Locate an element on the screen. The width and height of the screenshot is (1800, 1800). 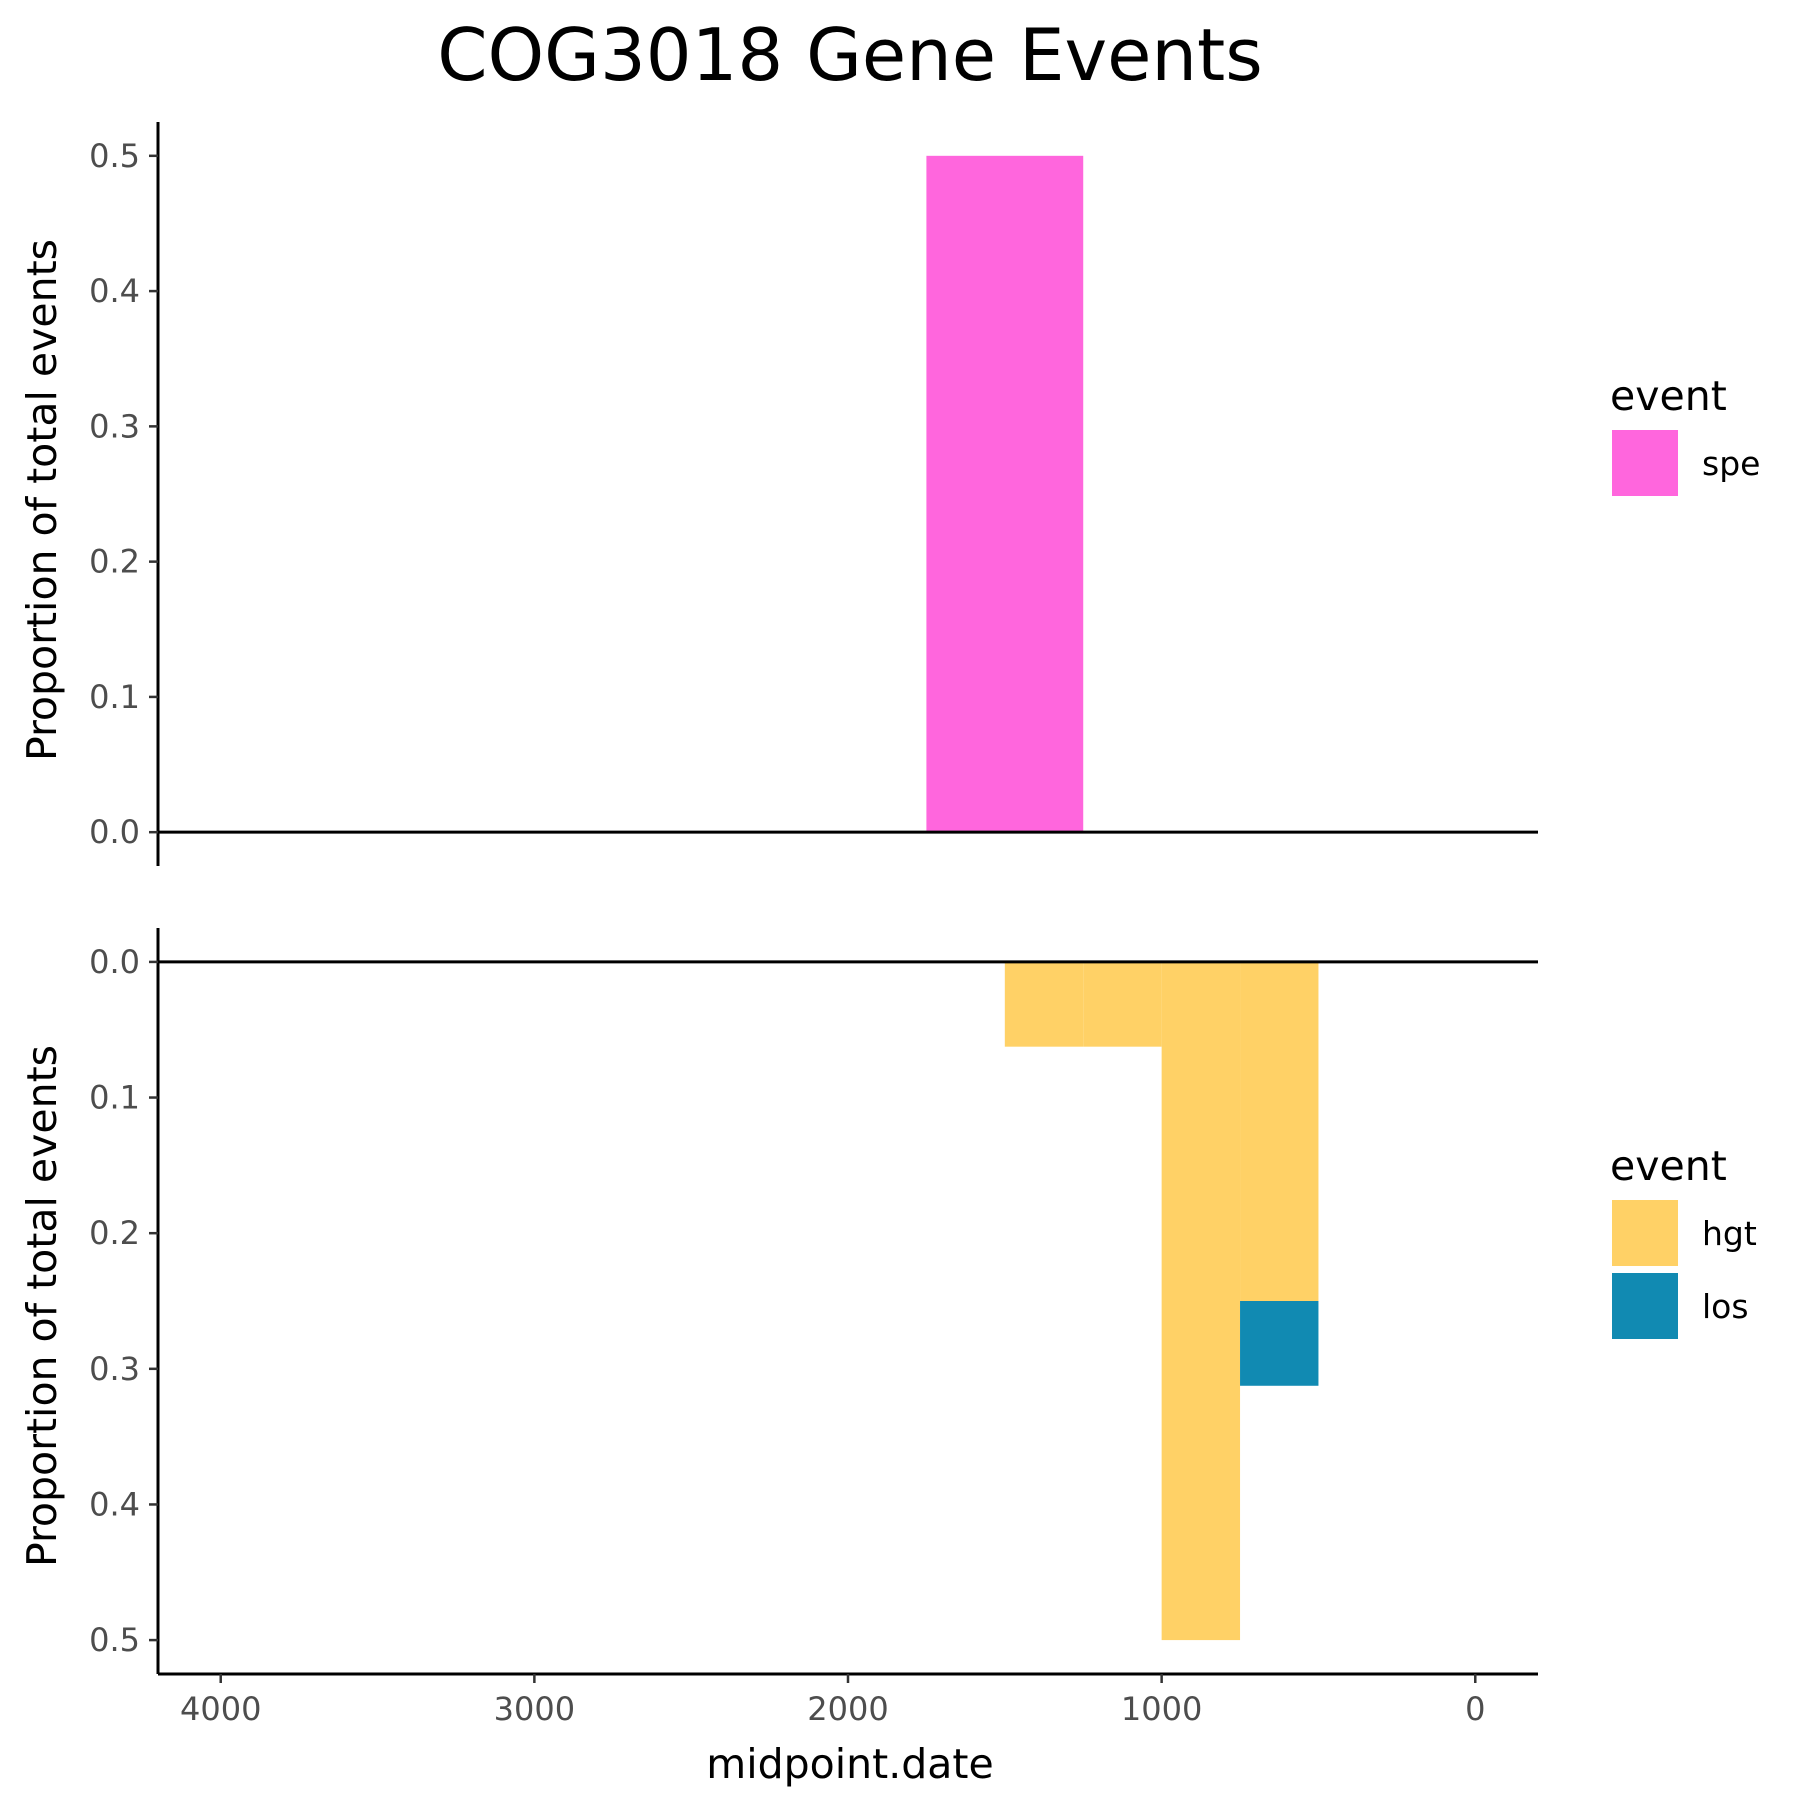
legend-key-spe is located at coordinates (1645, 463).